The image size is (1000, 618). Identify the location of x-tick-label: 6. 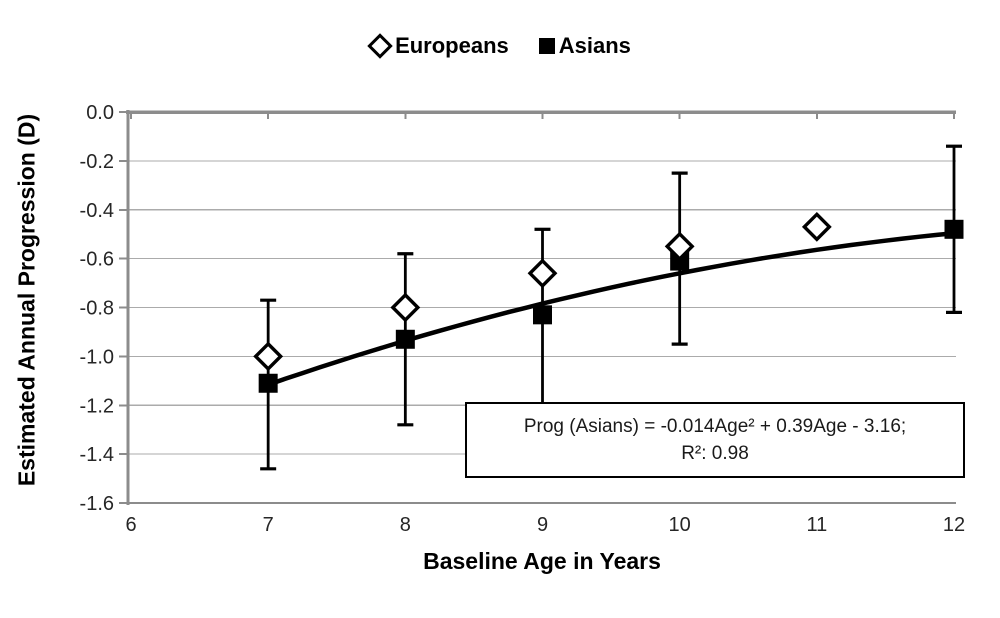
(130, 525).